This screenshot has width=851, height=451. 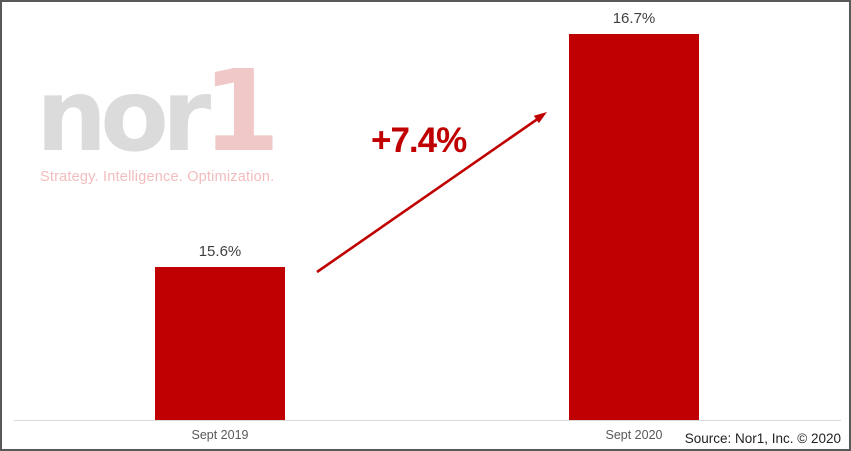 I want to click on logo-wordmark: nor 1, so click(x=158, y=112).